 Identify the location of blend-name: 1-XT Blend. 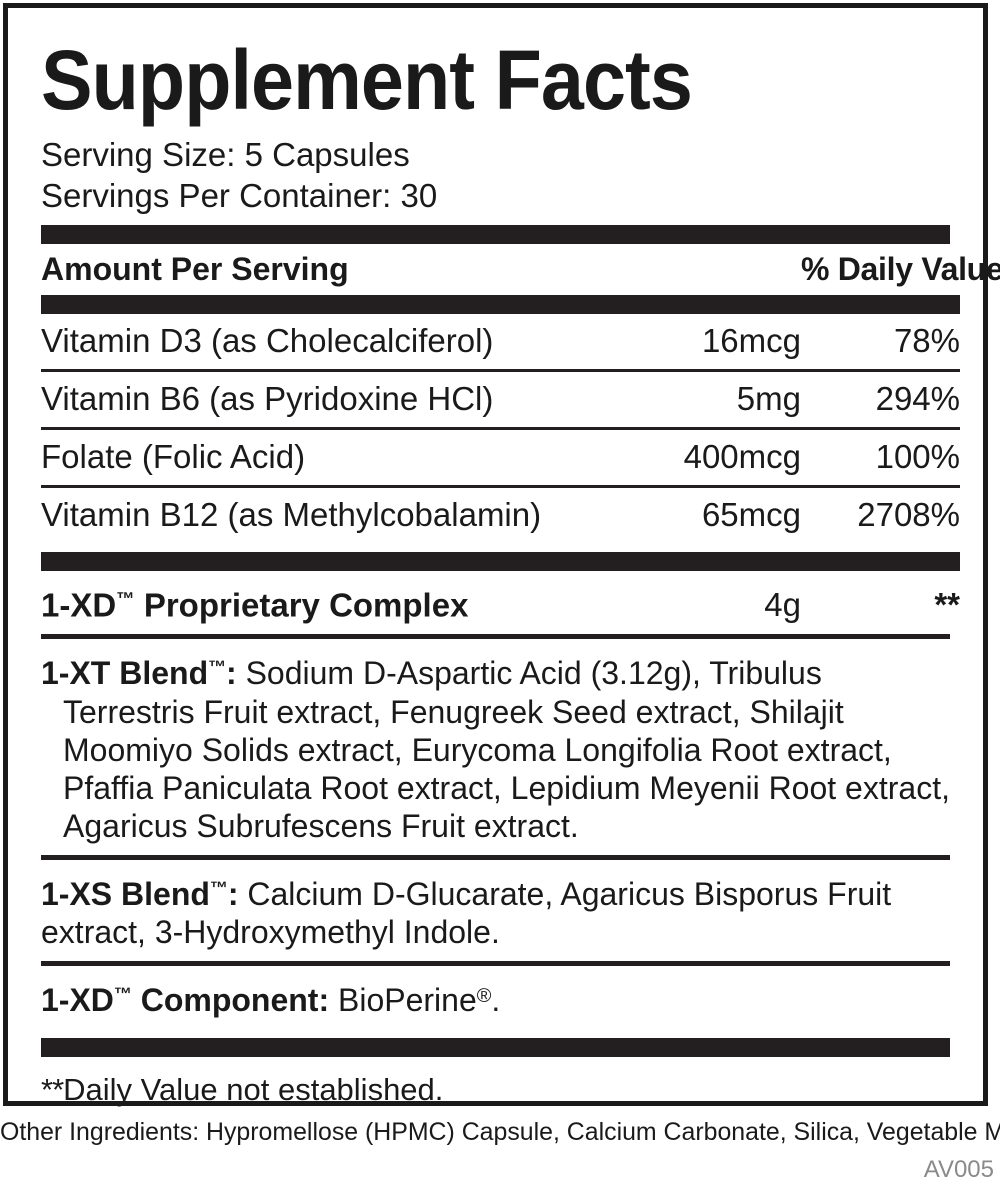
(125, 673).